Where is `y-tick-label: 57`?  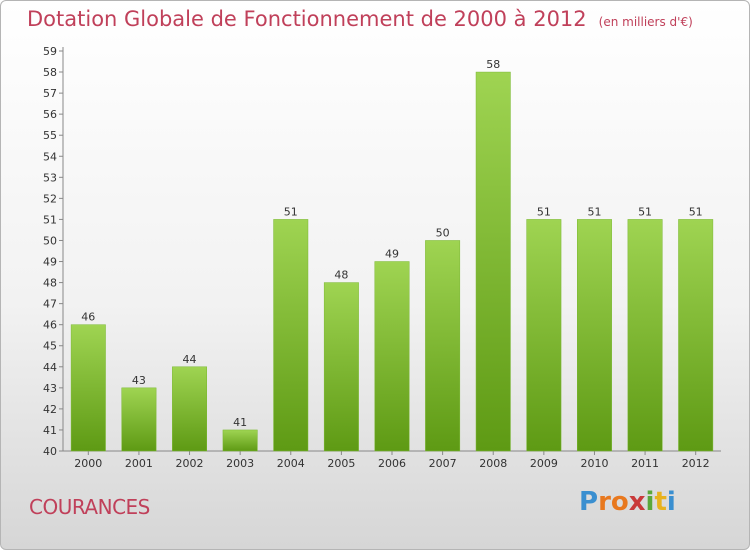
y-tick-label: 57 is located at coordinates (50, 93).